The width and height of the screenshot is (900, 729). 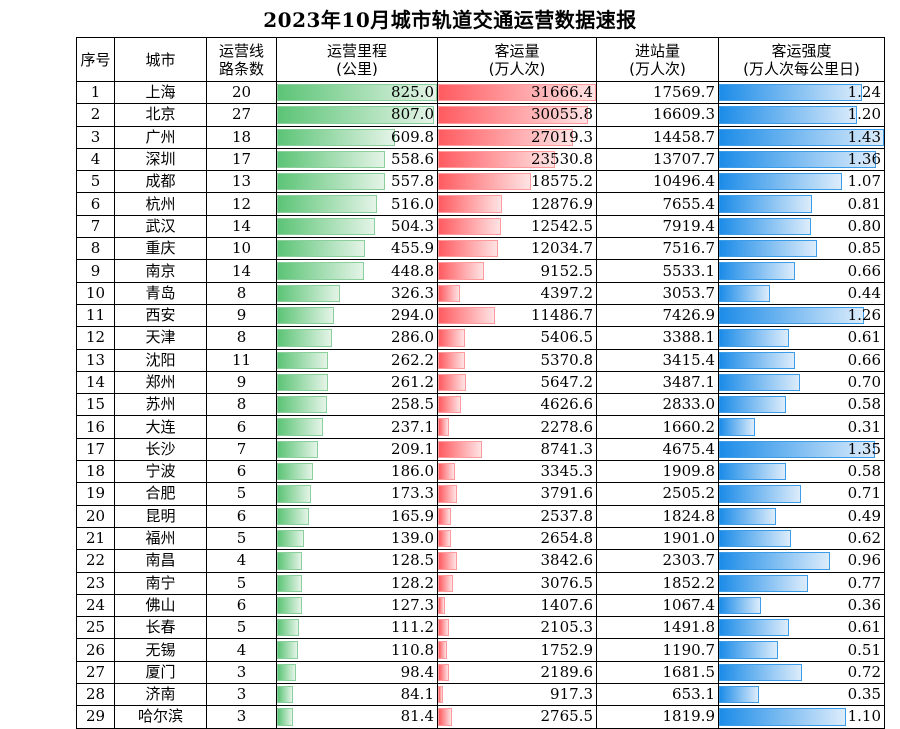 What do you see at coordinates (657, 449) in the screenshot?
I see `row-entries: 4675.4` at bounding box center [657, 449].